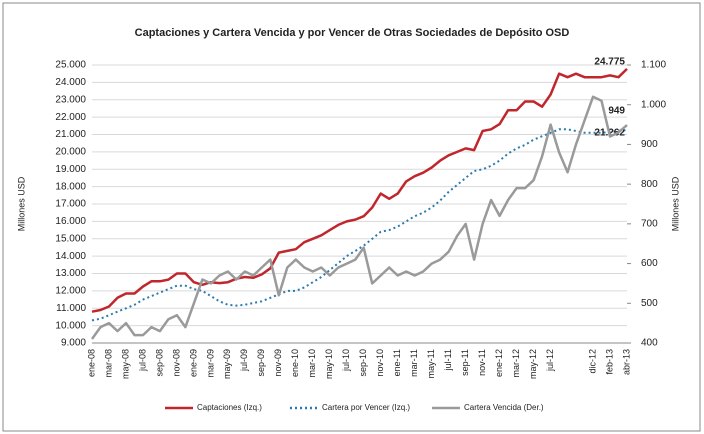 This screenshot has height=434, width=704. Describe the element at coordinates (346, 360) in the screenshot. I see `x-tick-label: jul-10` at that location.